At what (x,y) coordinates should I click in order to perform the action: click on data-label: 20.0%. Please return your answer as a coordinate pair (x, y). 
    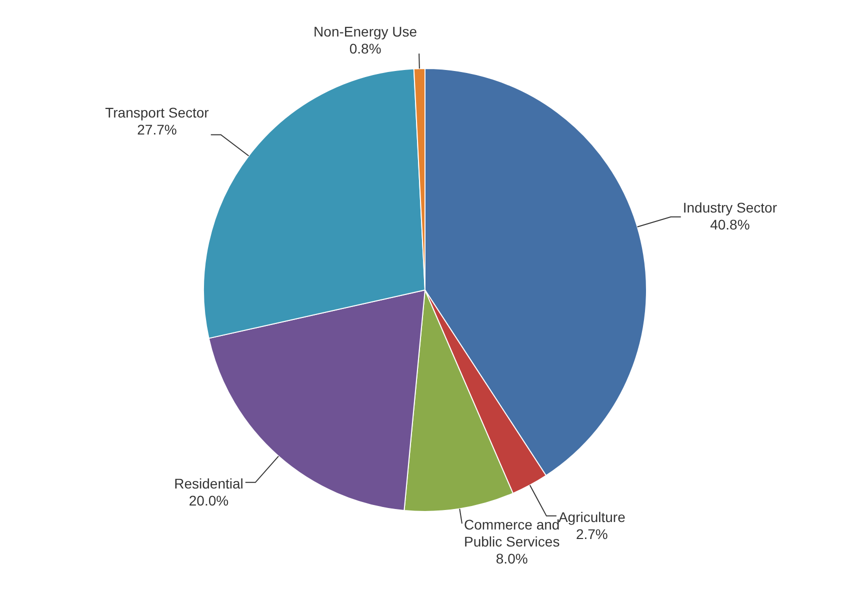
    Looking at the image, I should click on (208, 500).